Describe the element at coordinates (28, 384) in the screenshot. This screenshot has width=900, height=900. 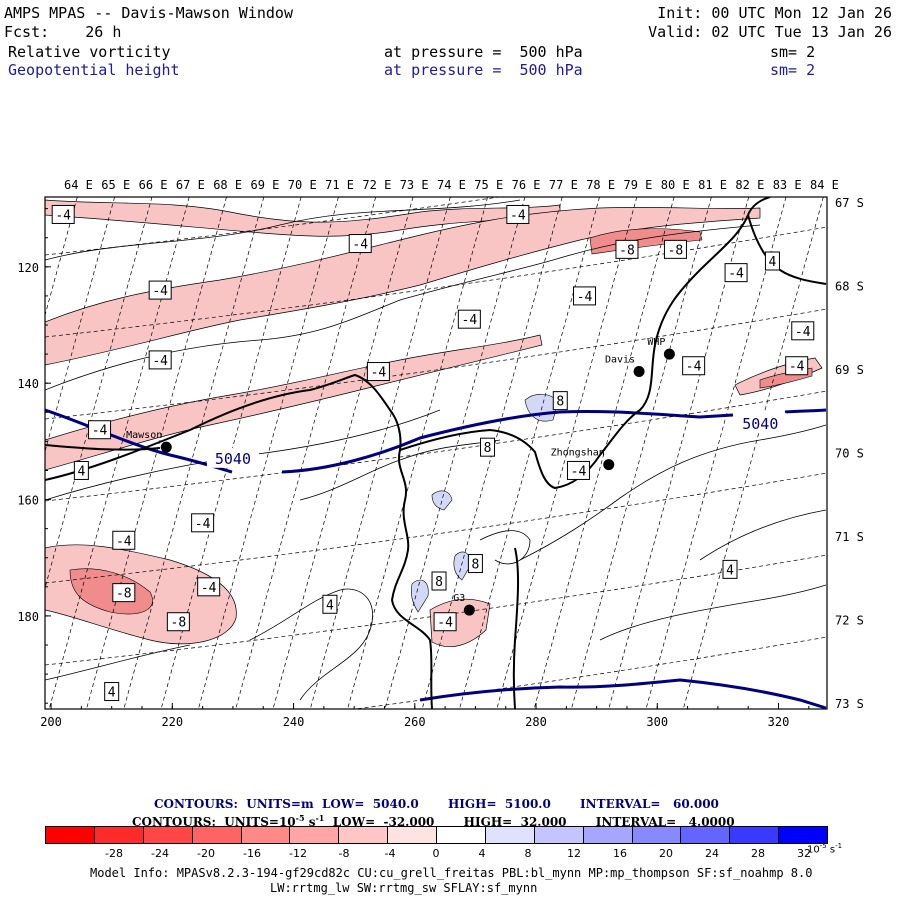
I see `y-tick-label: 140` at that location.